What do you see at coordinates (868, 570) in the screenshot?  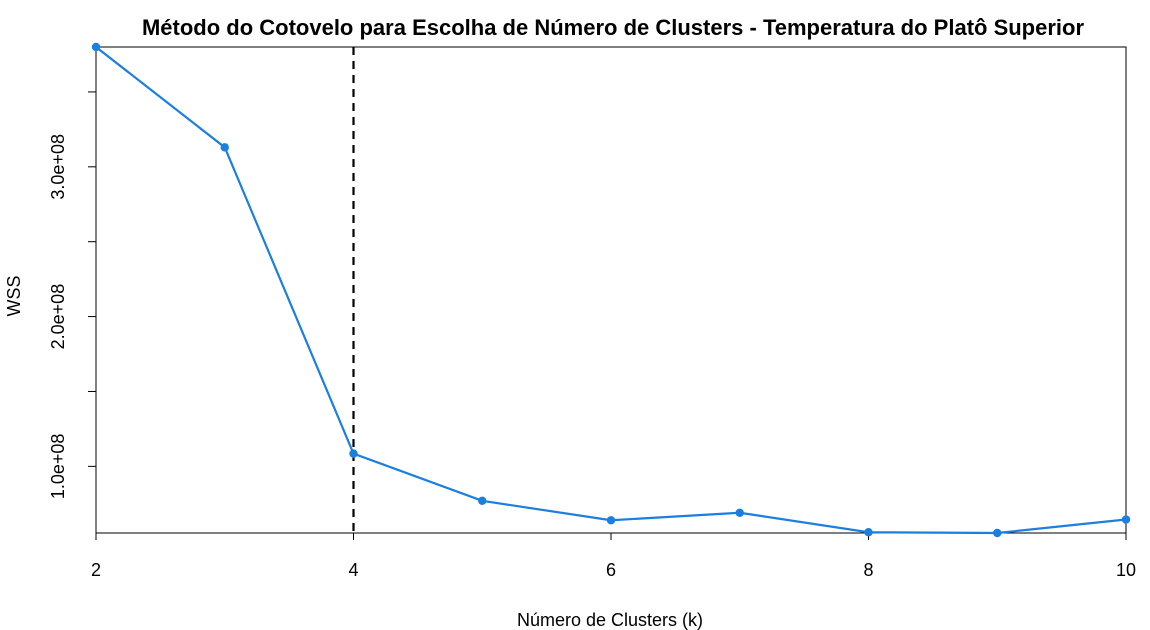 I see `x-tick-label: 8` at bounding box center [868, 570].